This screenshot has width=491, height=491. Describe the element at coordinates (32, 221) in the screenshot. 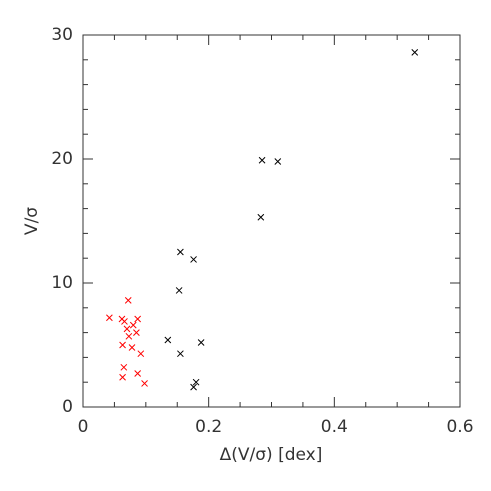

I see `y-axis-label: V/σ` at that location.